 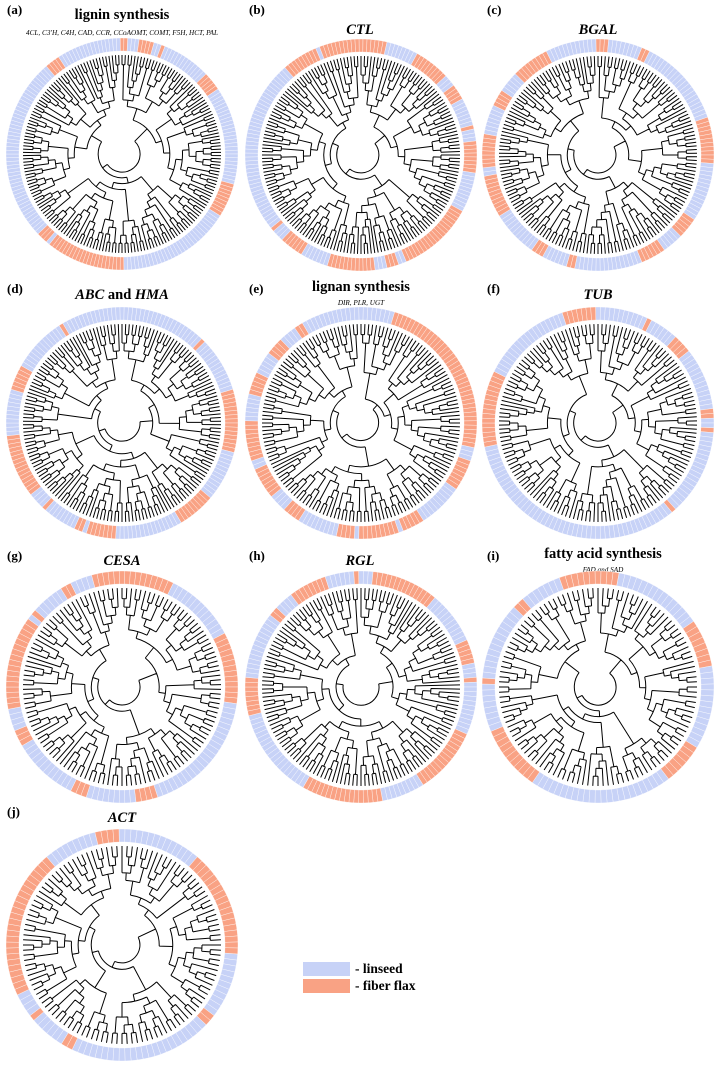 What do you see at coordinates (326, 968) in the screenshot?
I see `legend-swatch-linseed` at bounding box center [326, 968].